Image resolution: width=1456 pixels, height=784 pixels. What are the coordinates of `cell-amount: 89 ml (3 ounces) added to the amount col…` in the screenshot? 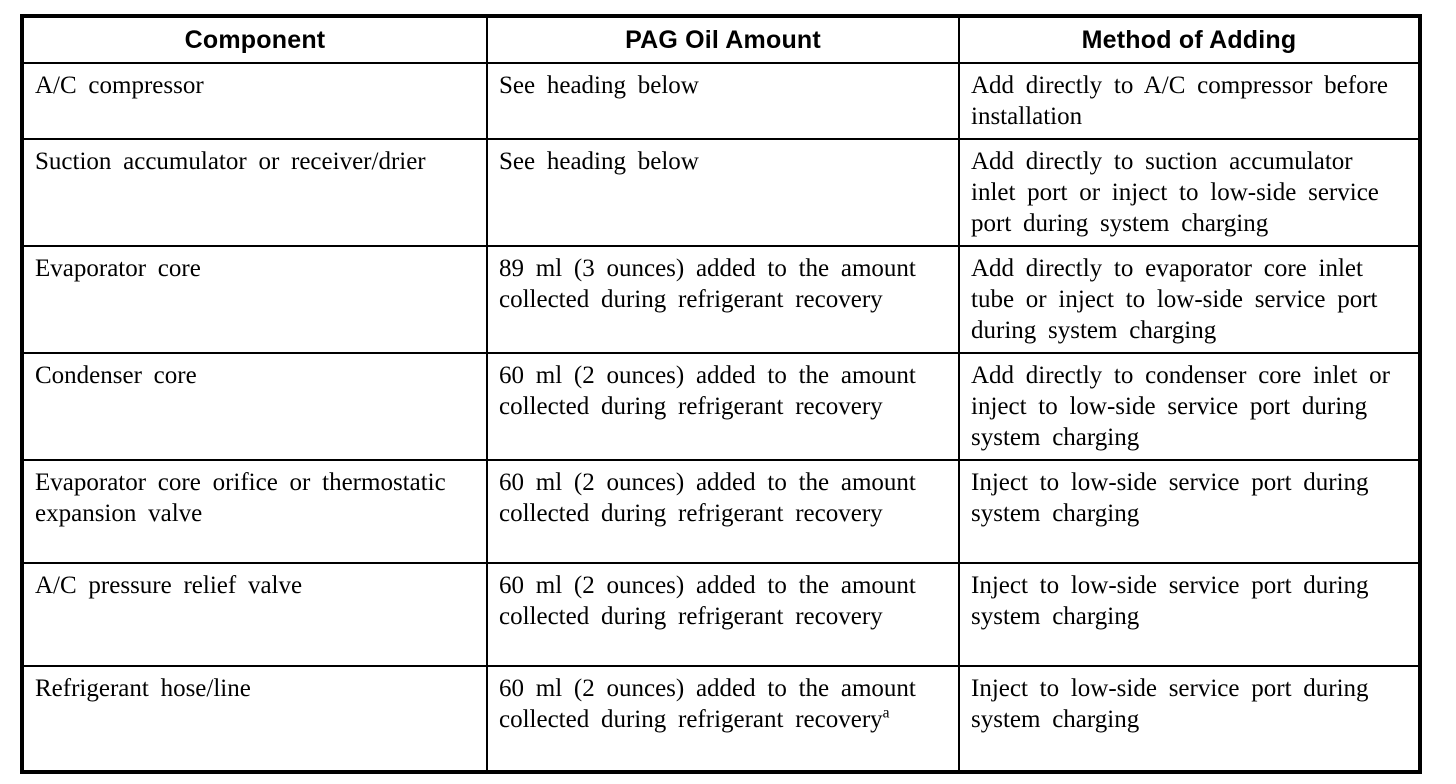 It's located at (723, 299).